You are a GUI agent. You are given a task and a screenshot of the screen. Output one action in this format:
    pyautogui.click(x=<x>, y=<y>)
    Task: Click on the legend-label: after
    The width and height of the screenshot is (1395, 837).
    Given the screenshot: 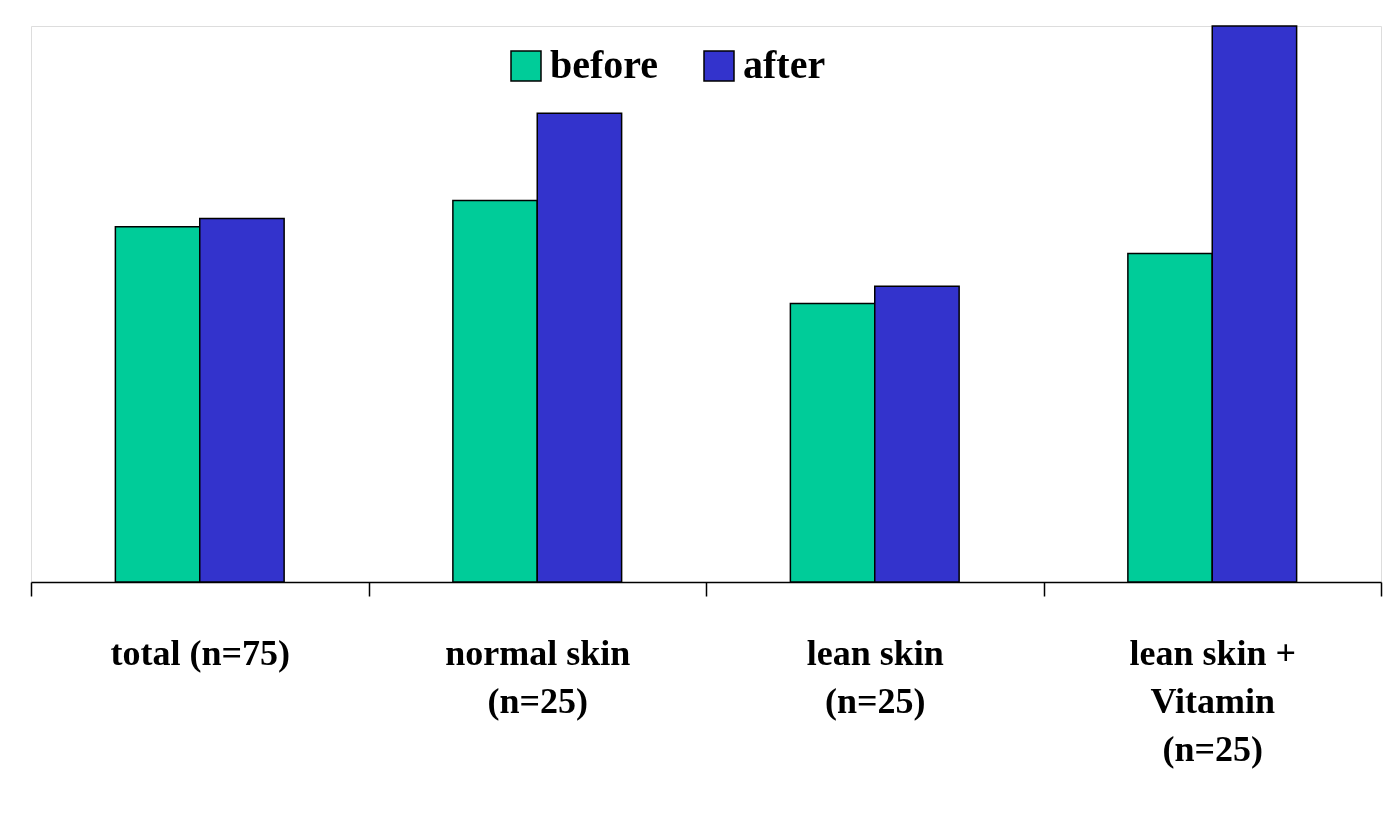 What is the action you would take?
    pyautogui.click(x=784, y=64)
    